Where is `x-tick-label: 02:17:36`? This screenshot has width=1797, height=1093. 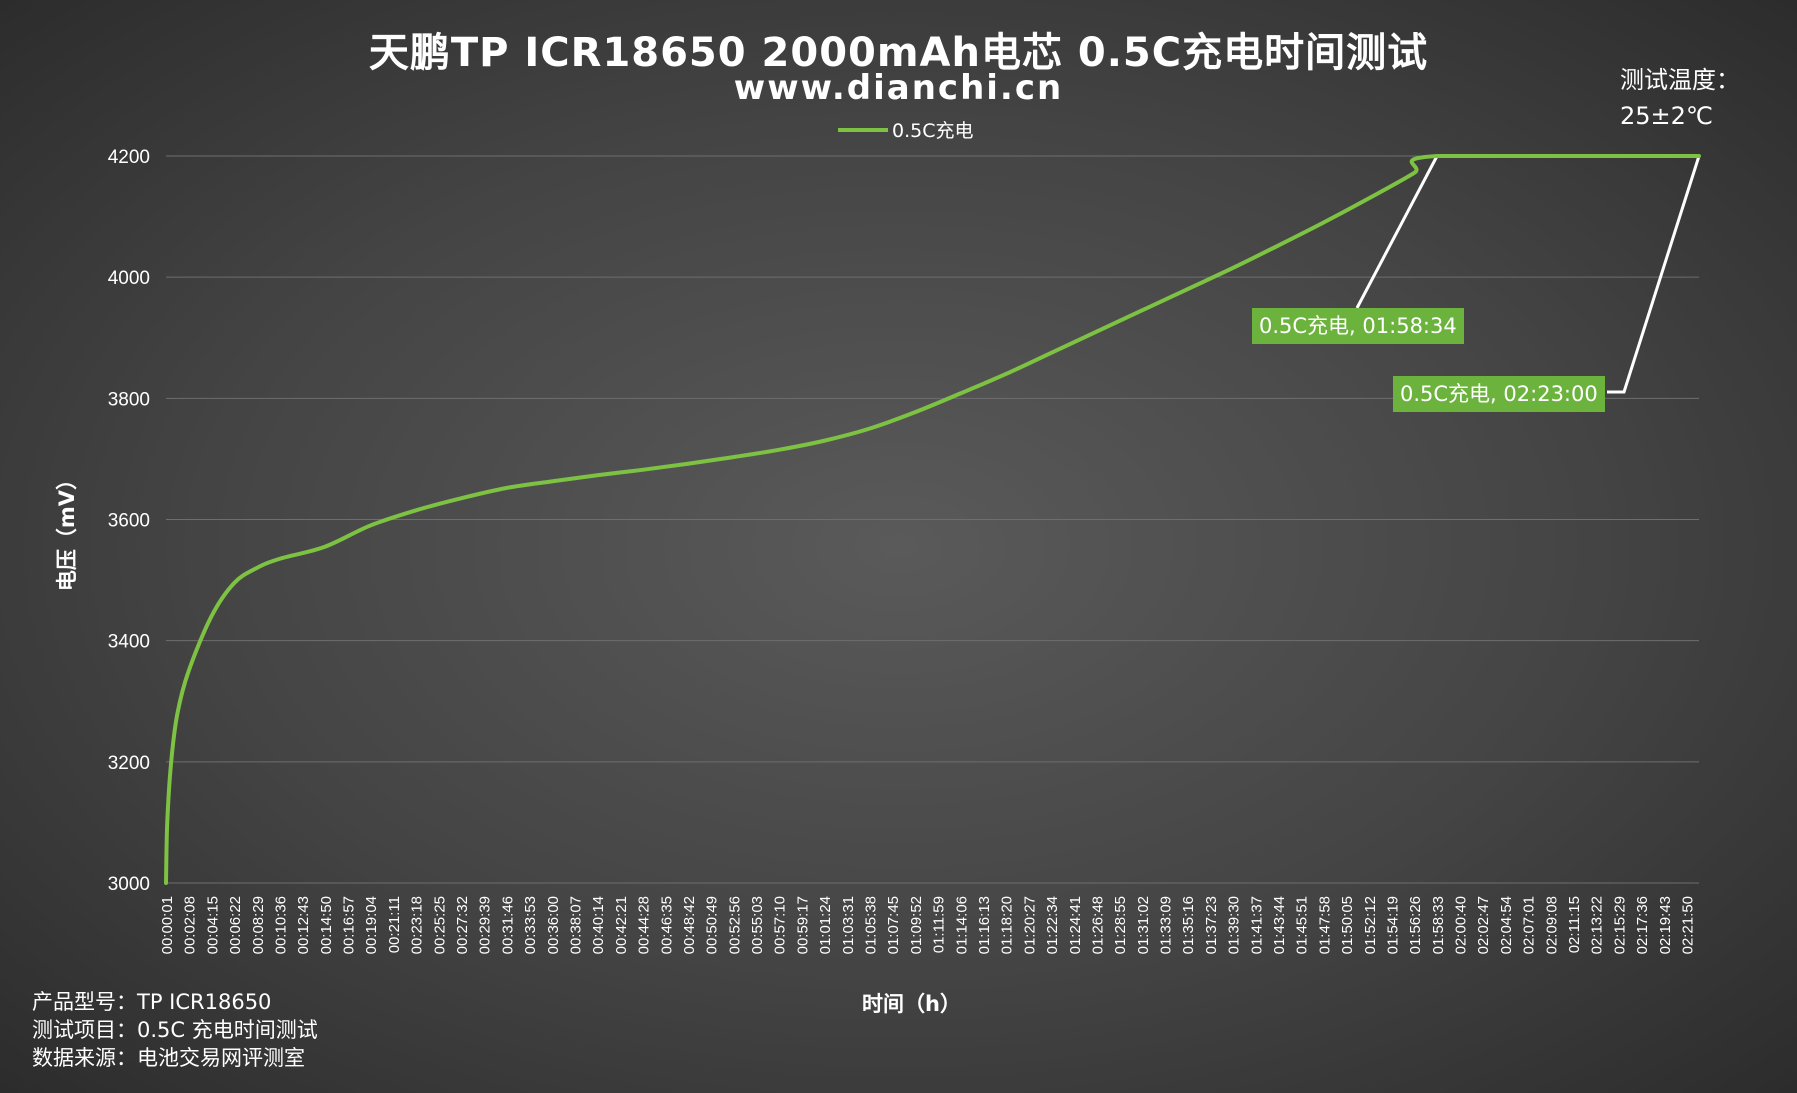 x-tick-label: 02:17:36 is located at coordinates (1642, 925).